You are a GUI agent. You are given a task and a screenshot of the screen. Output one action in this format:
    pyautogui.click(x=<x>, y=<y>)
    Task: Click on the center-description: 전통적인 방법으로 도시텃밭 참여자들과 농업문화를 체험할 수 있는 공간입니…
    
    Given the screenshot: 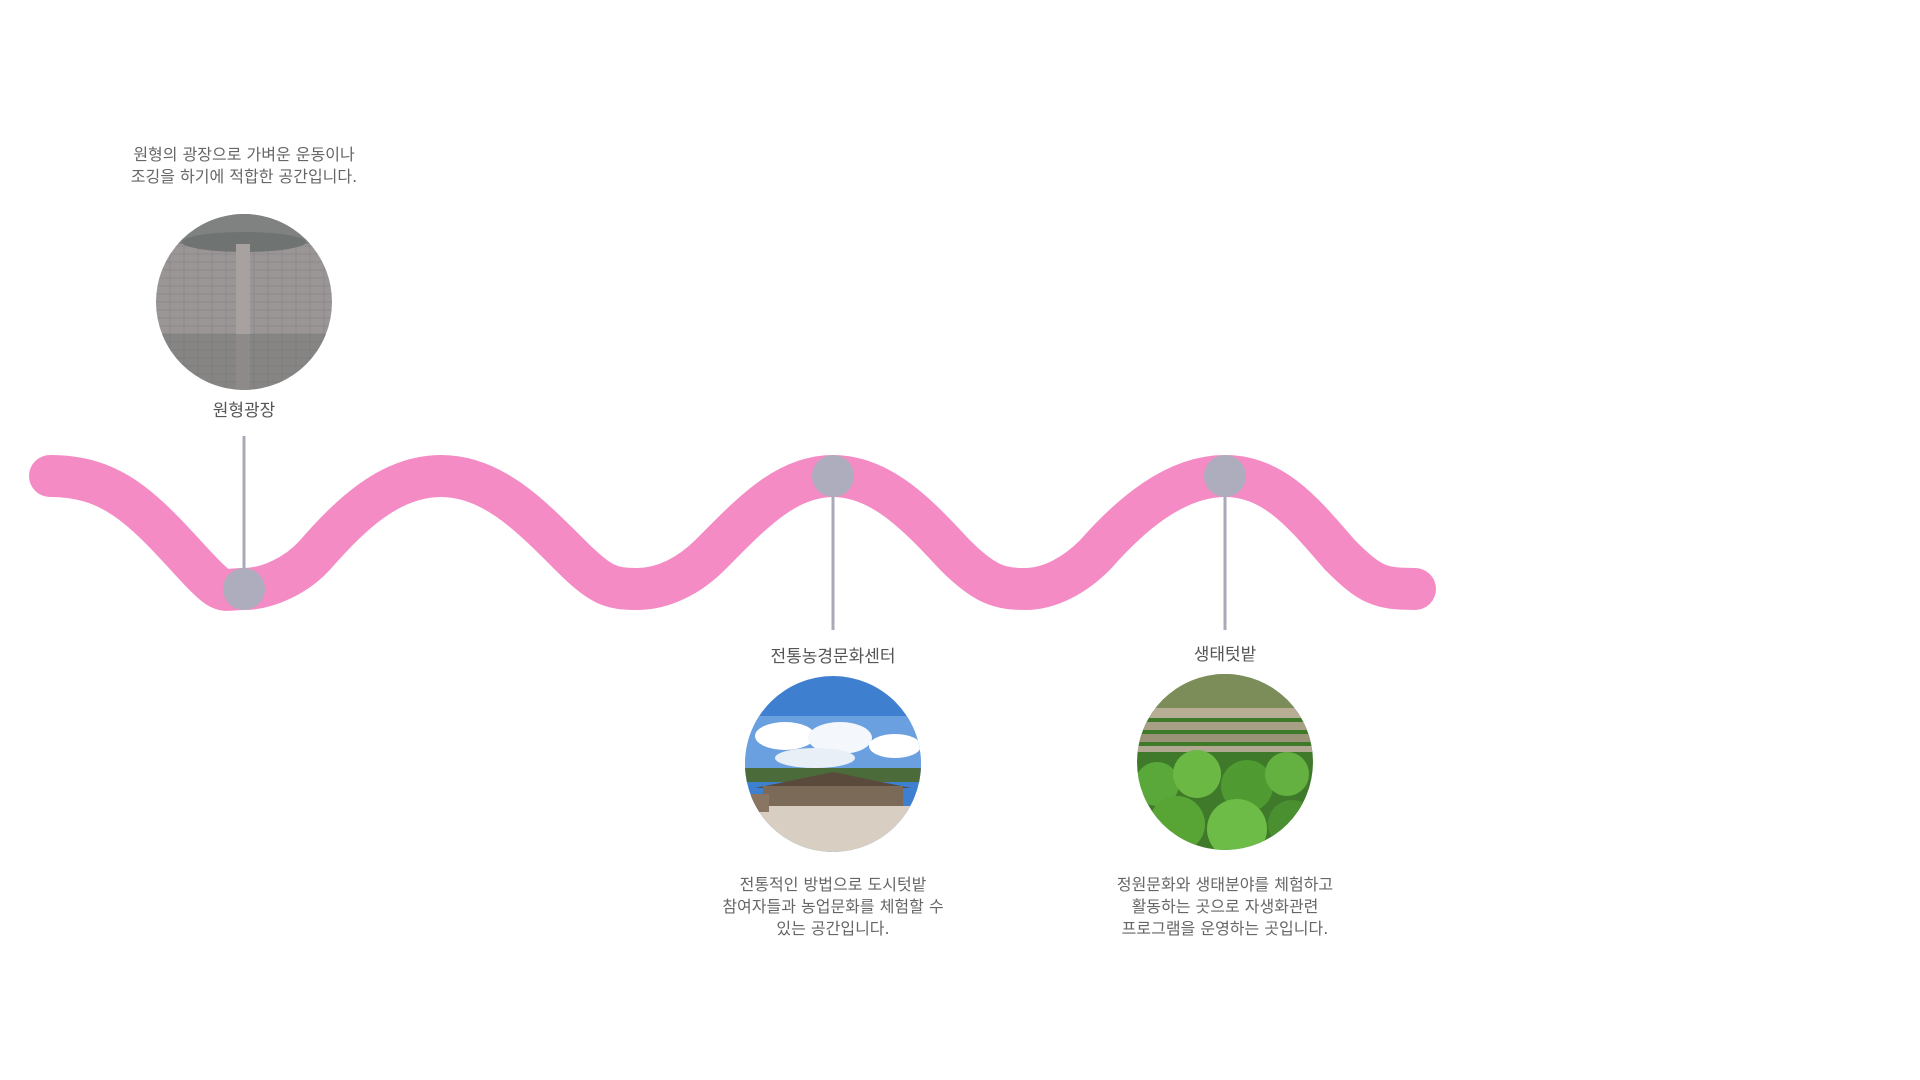 What is the action you would take?
    pyautogui.click(x=832, y=907)
    